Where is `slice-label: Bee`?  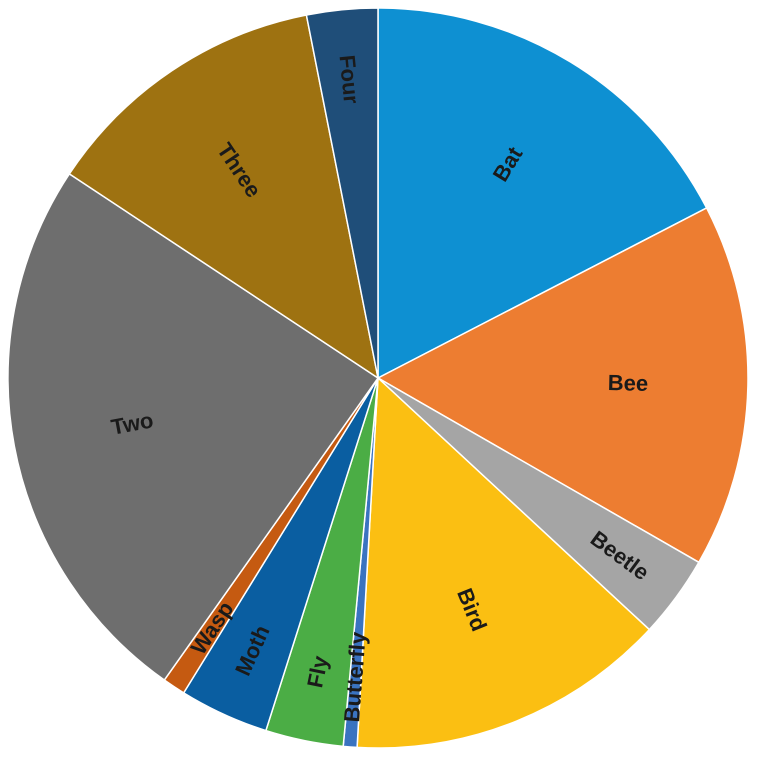 slice-label: Bee is located at coordinates (628, 383).